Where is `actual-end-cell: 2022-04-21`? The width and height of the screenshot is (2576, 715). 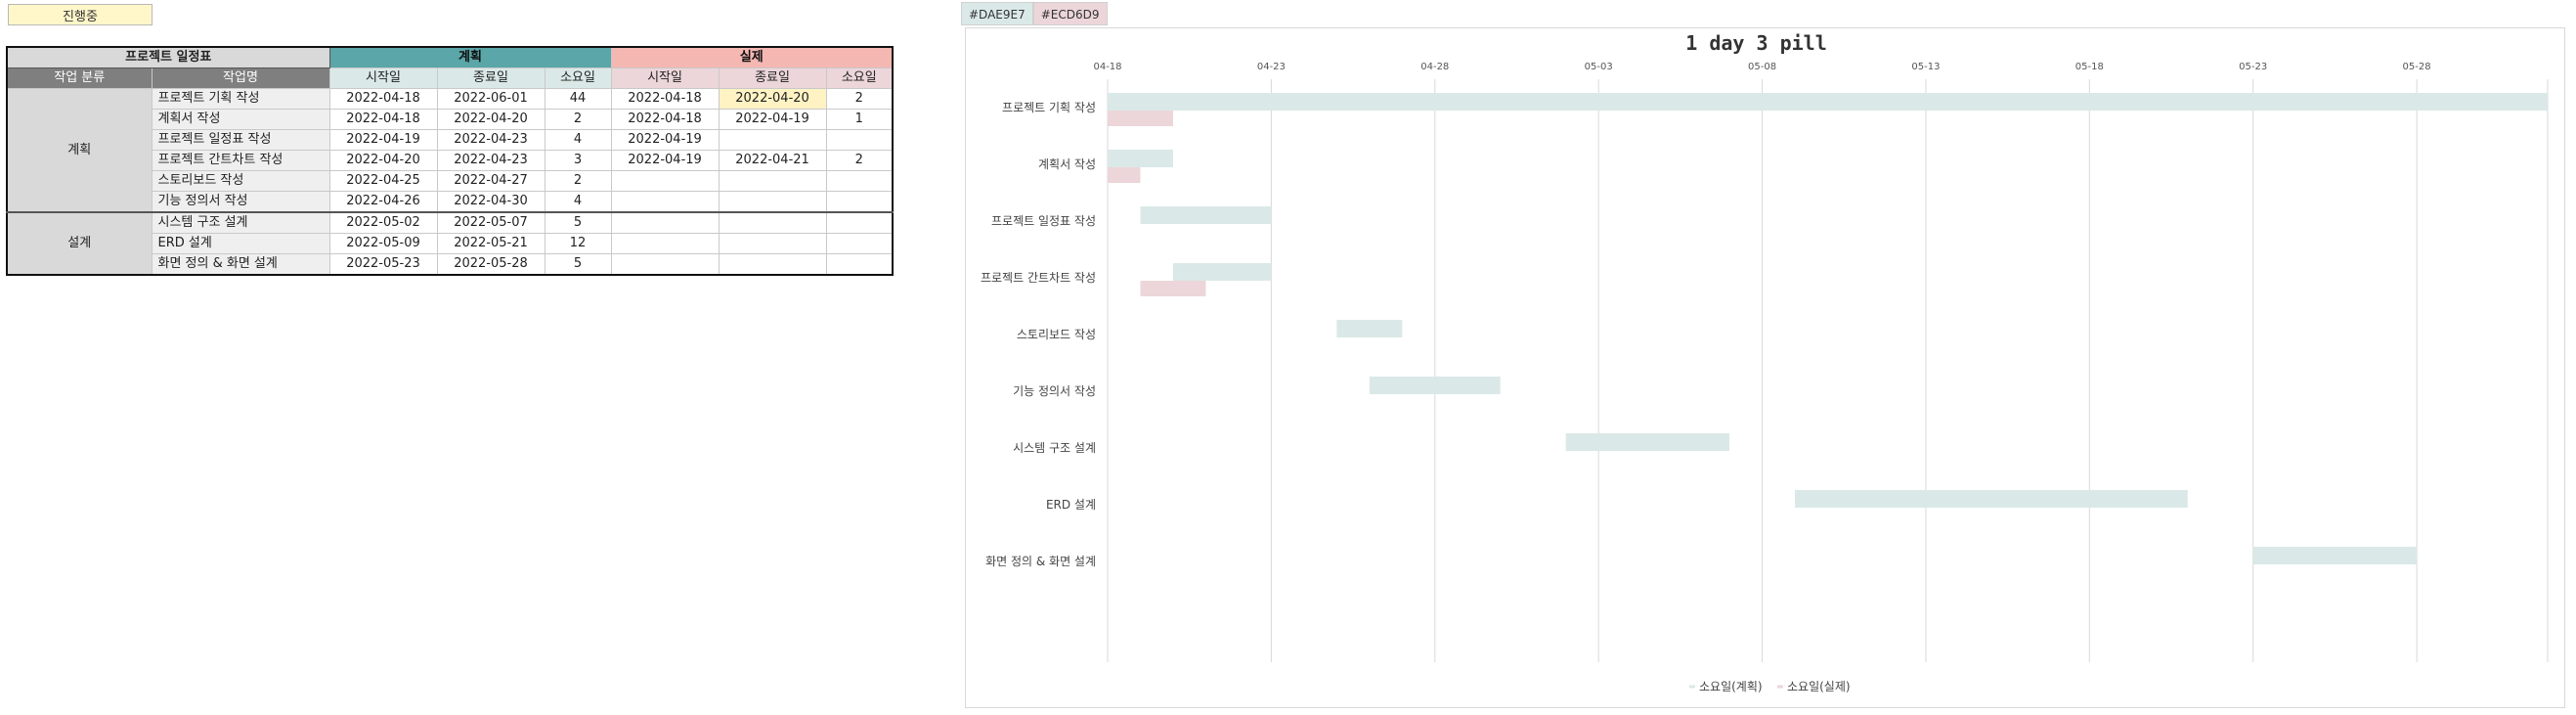 actual-end-cell: 2022-04-21 is located at coordinates (773, 160).